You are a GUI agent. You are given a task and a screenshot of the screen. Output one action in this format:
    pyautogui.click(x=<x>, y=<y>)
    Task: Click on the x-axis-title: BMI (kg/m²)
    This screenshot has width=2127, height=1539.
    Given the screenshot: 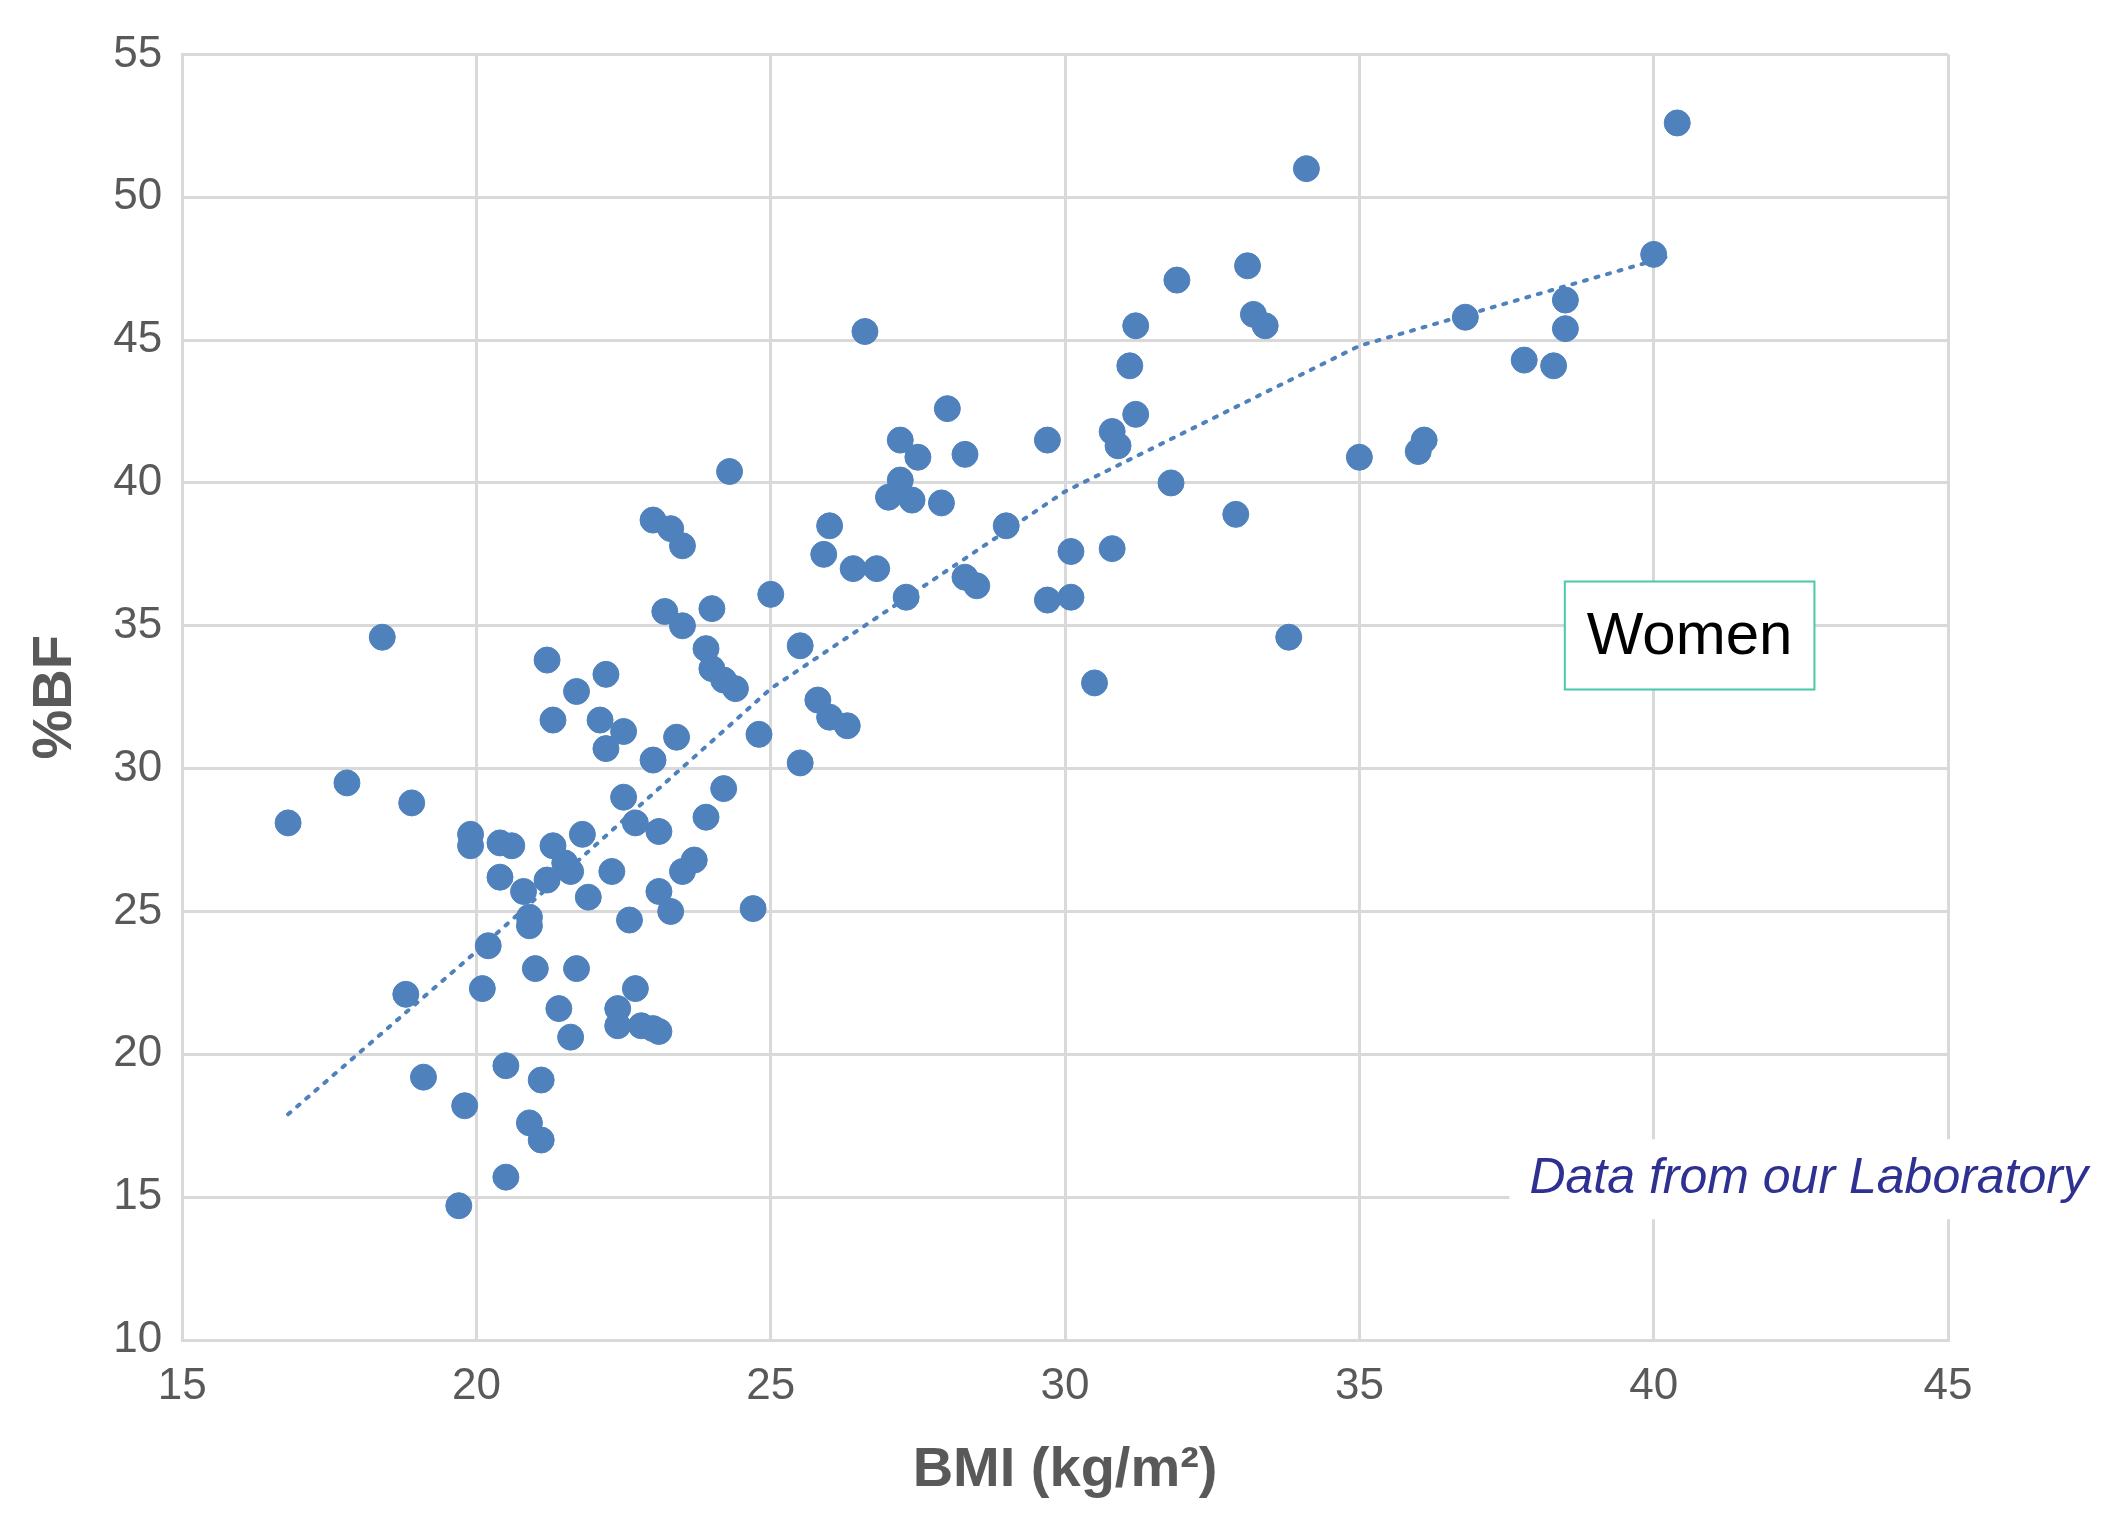 What is the action you would take?
    pyautogui.click(x=1065, y=1466)
    